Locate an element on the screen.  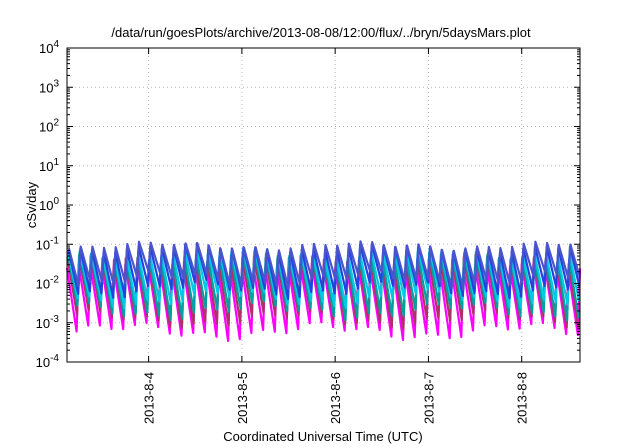
x-axis-label: Coordinated Universal Time (UTC) is located at coordinates (322, 436).